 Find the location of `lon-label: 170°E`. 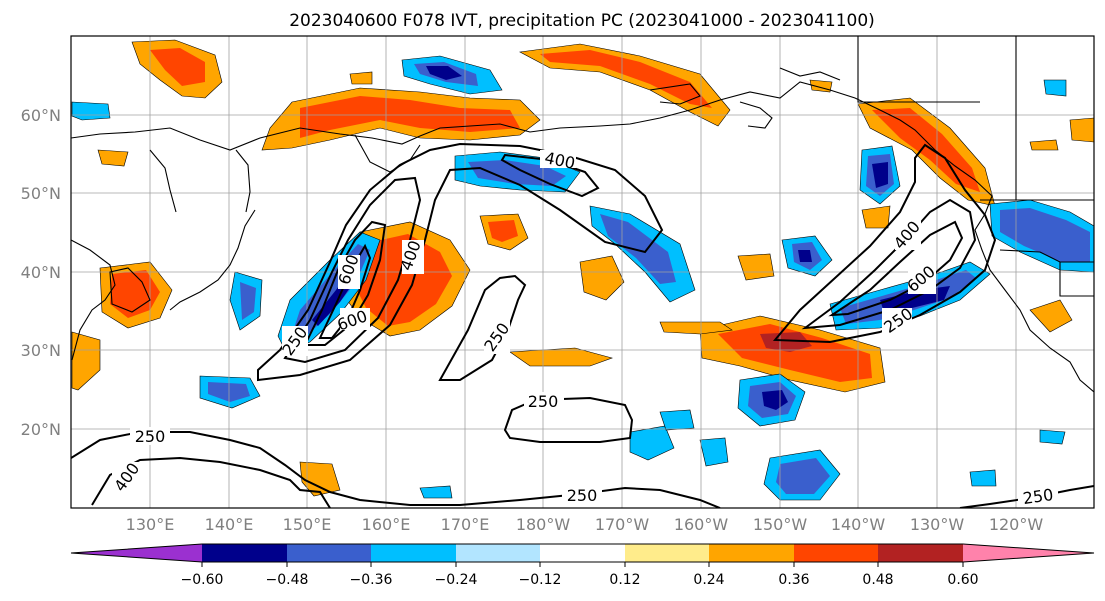

lon-label: 170°E is located at coordinates (465, 524).